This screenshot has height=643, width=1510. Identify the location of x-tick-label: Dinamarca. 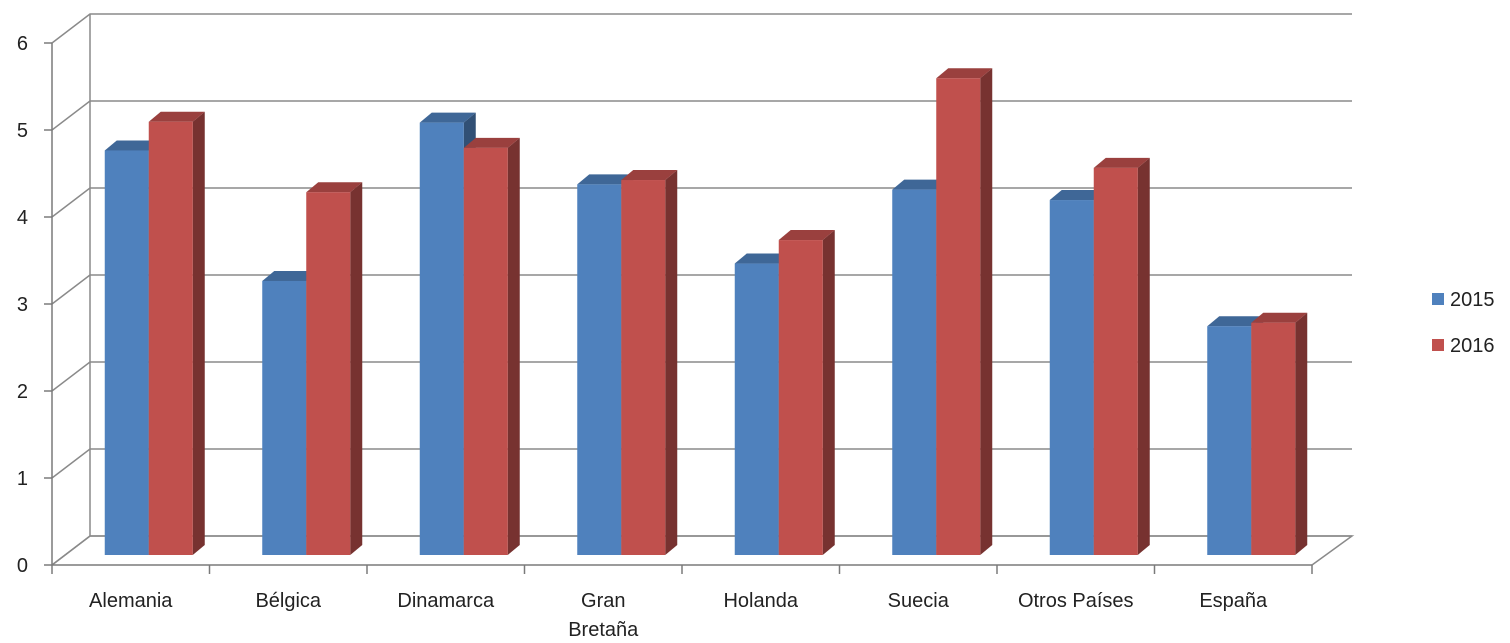
(446, 601).